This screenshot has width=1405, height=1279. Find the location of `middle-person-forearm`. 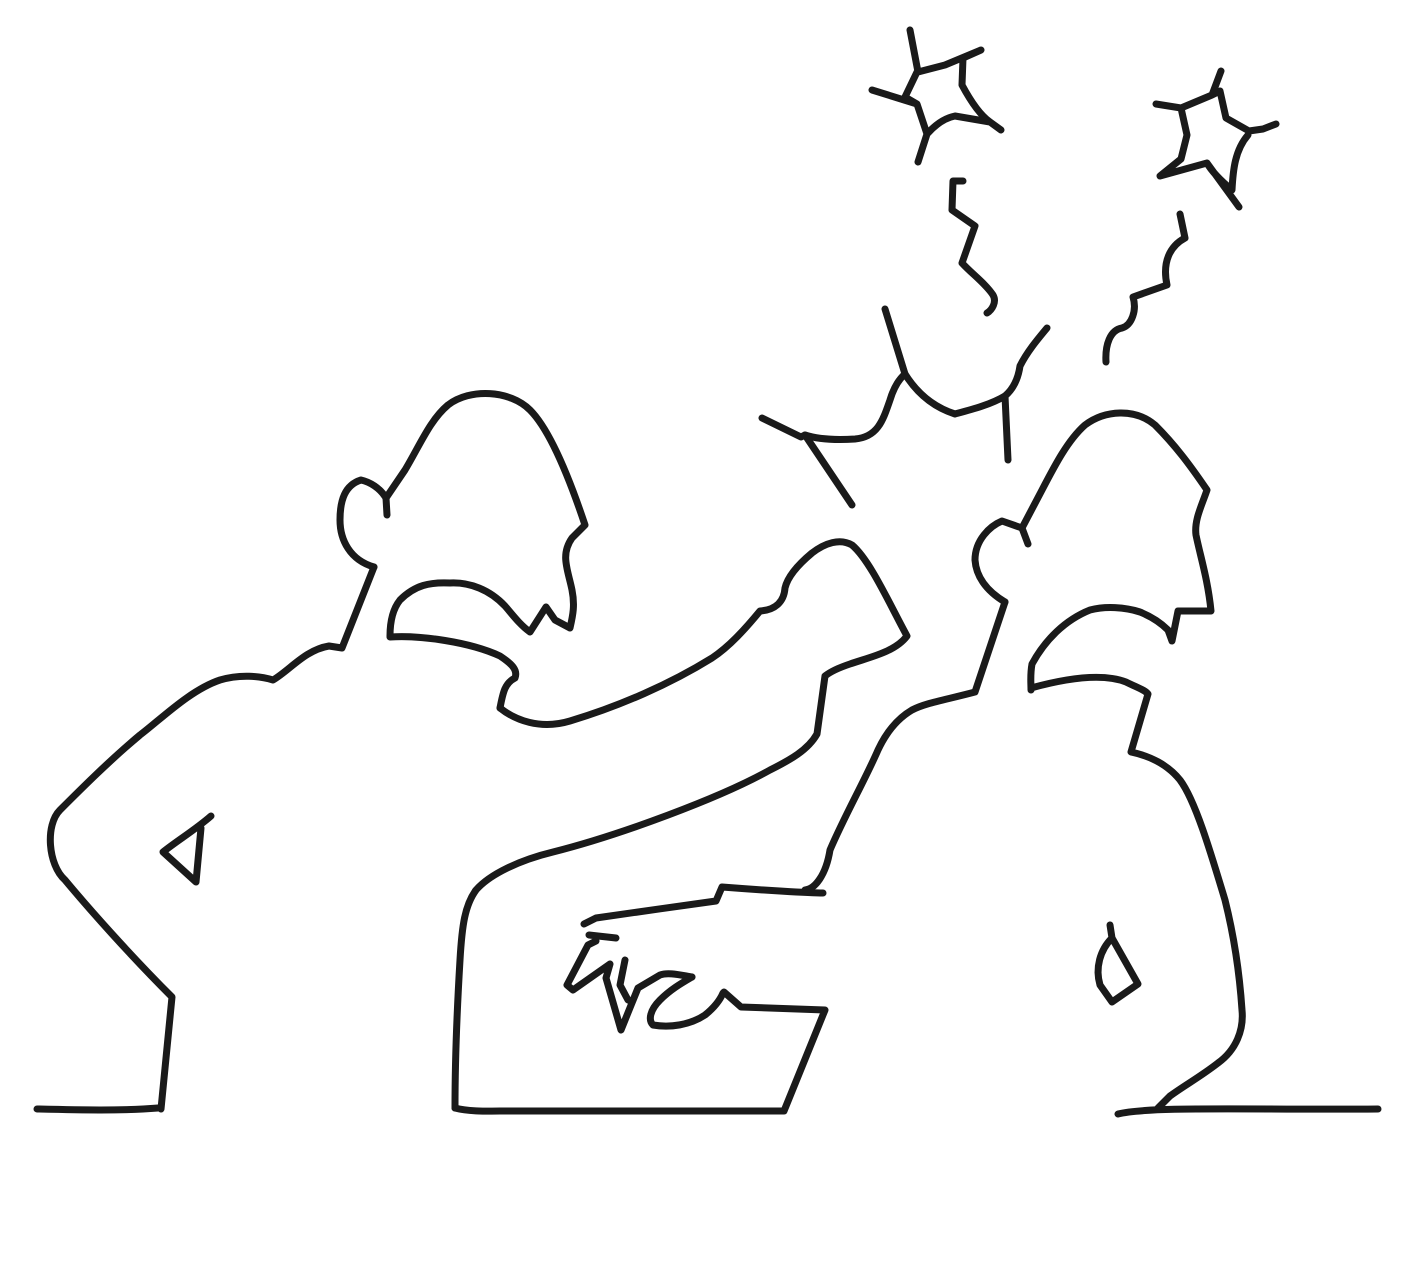

middle-person-forearm is located at coordinates (703, 905).